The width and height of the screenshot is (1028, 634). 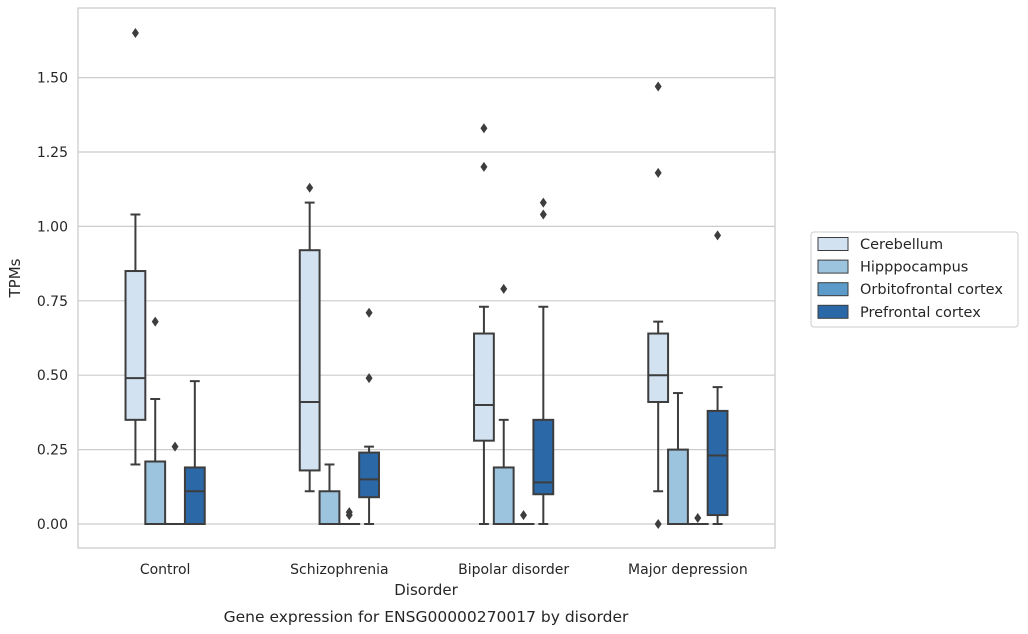 What do you see at coordinates (15, 278) in the screenshot?
I see `y-axis-label: TPMs` at bounding box center [15, 278].